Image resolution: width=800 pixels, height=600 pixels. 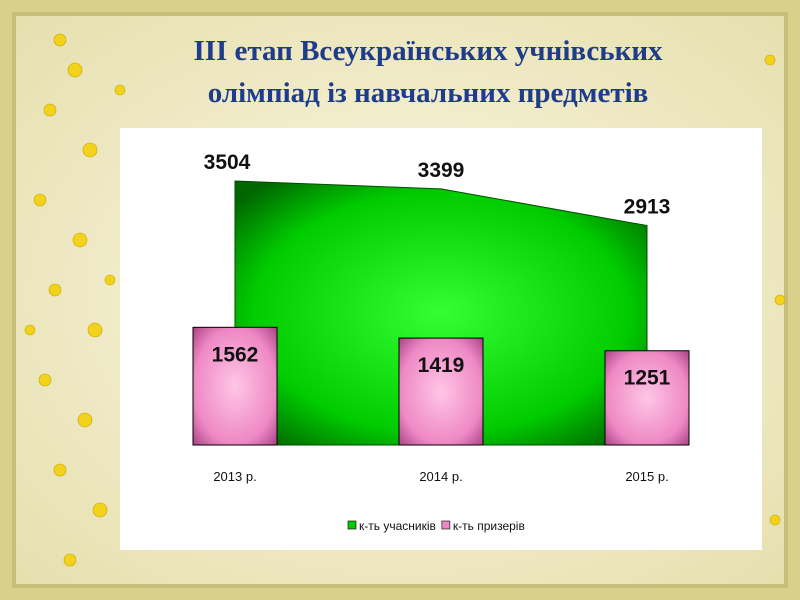 What do you see at coordinates (440, 476) in the screenshot?
I see `x-tick-label: 2014 р.` at bounding box center [440, 476].